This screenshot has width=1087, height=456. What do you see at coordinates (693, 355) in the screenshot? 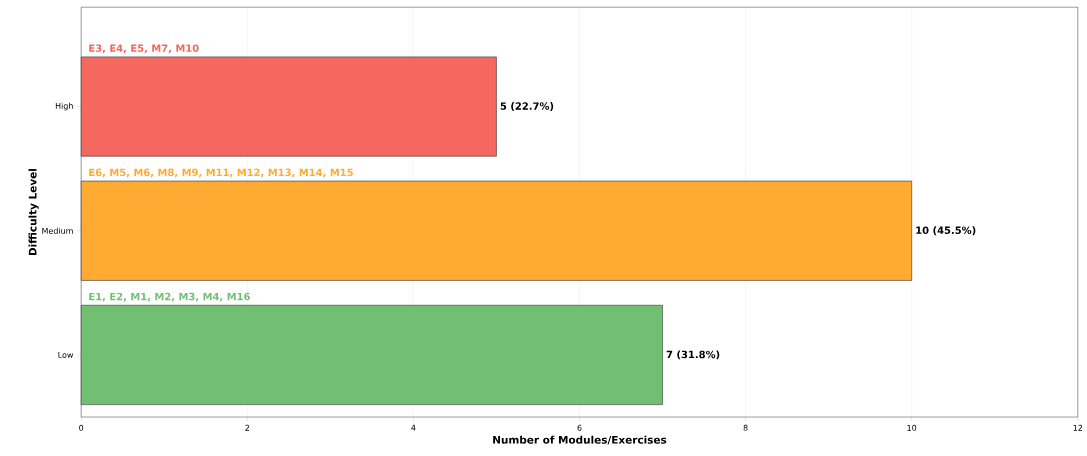
I see `data-label: 7 (31.8%)` at bounding box center [693, 355].